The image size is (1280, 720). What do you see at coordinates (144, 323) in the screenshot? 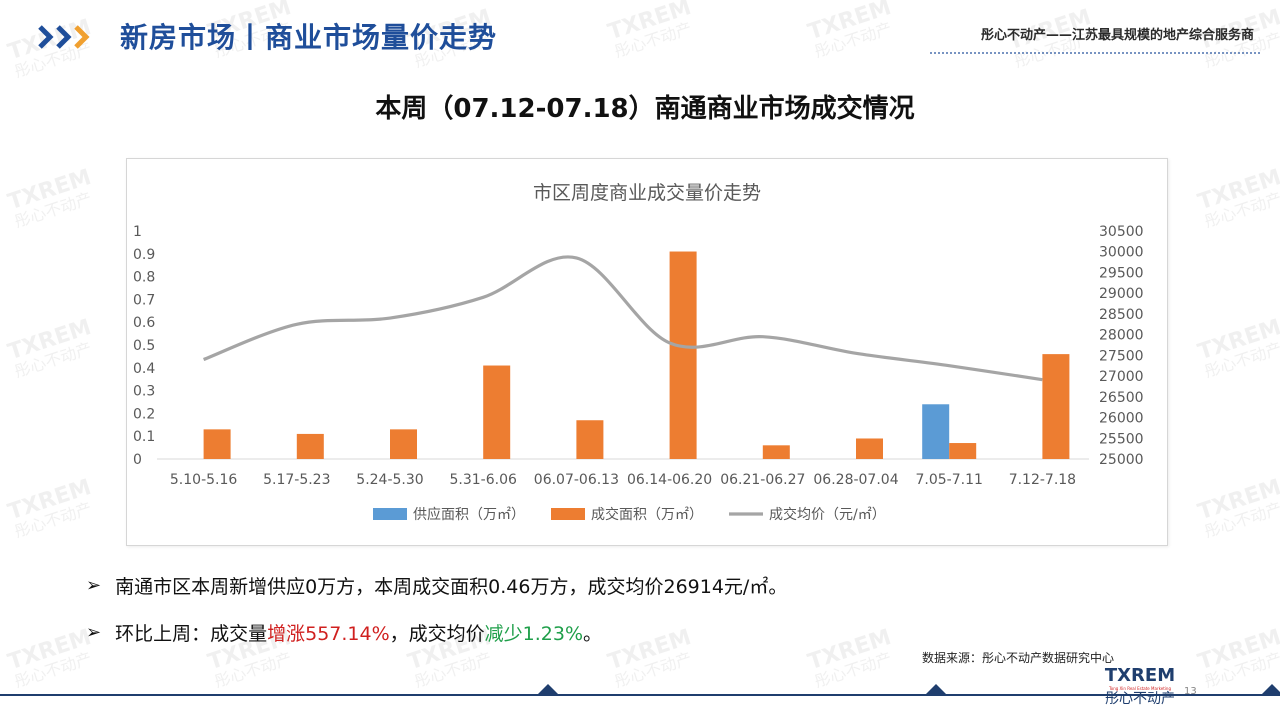
I see `y-left-tick-label: 0.6` at bounding box center [144, 323].